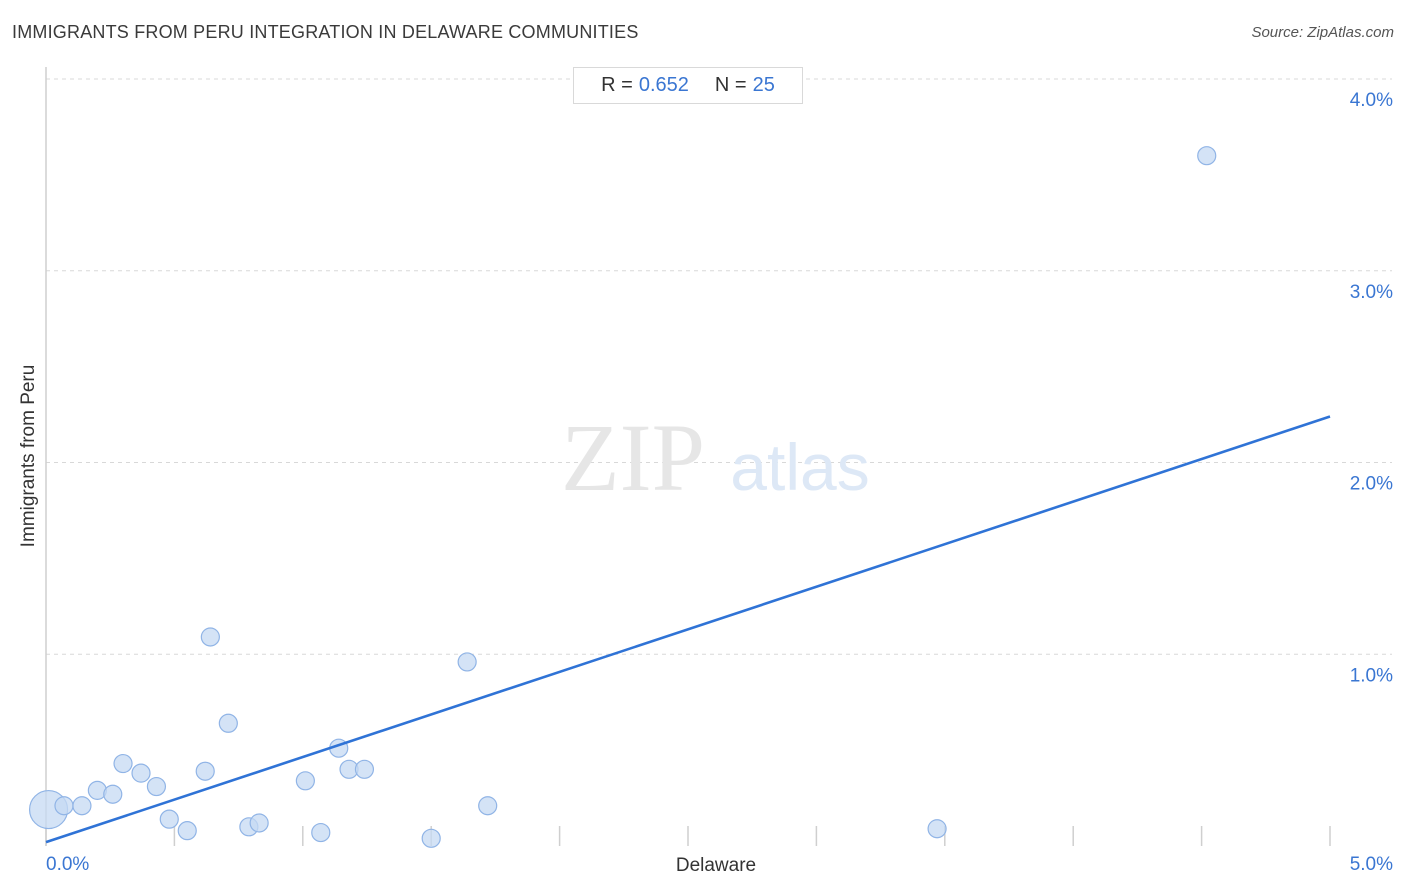 The width and height of the screenshot is (1406, 892). Describe the element at coordinates (1371, 100) in the screenshot. I see `y-tick-label: 4.0%` at that location.